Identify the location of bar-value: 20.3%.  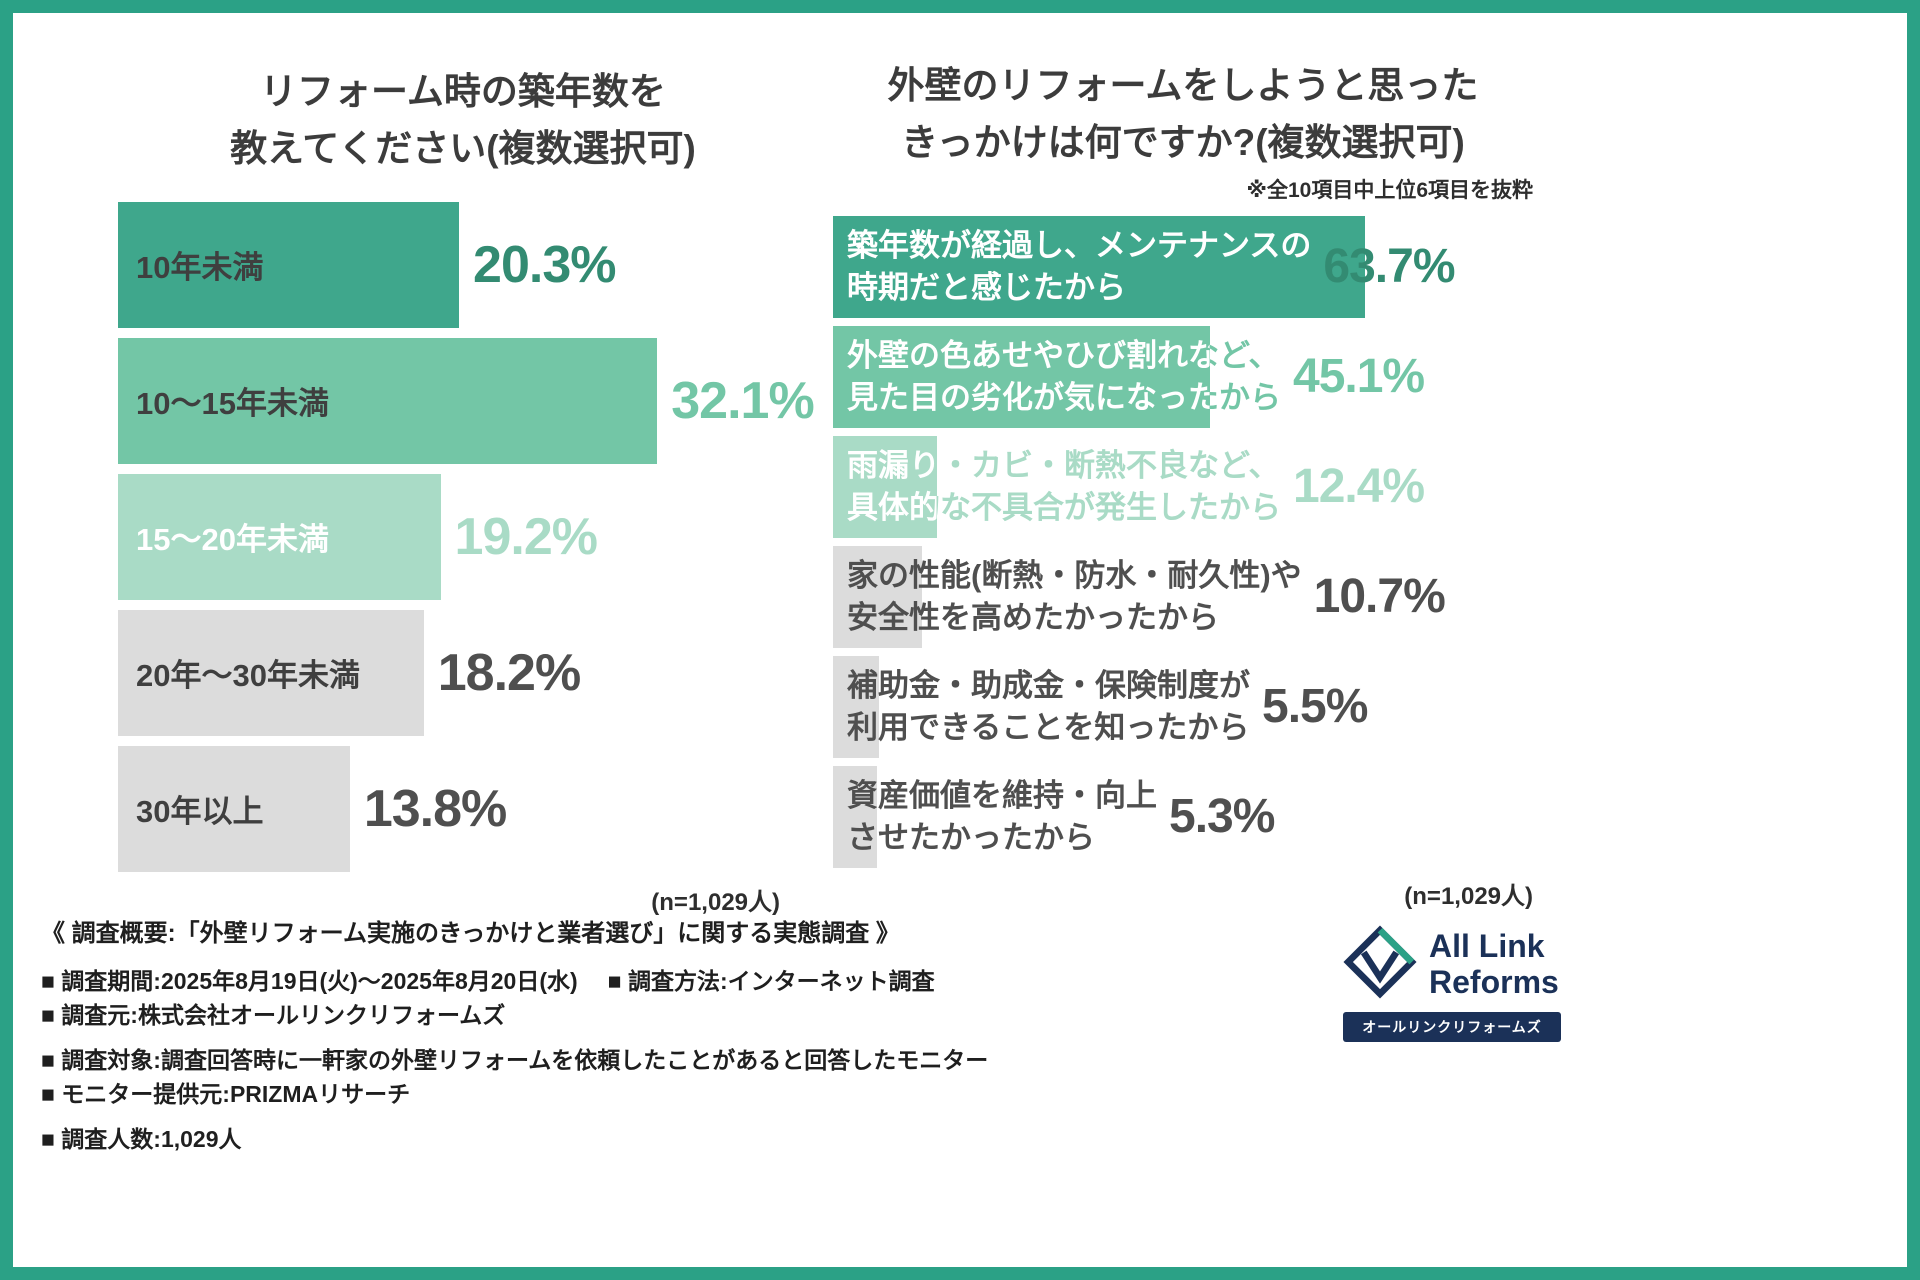
(544, 264).